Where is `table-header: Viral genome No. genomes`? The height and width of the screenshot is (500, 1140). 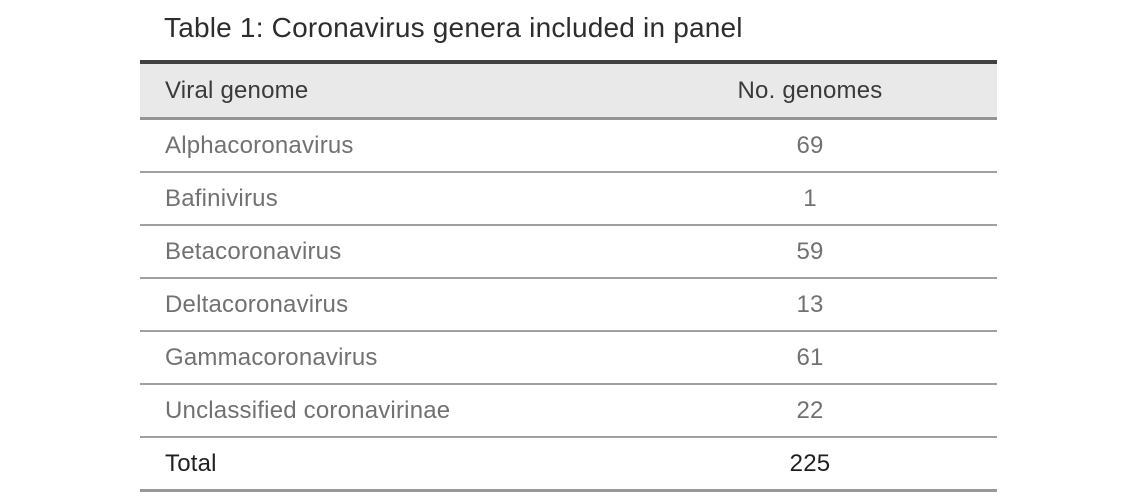 table-header: Viral genome No. genomes is located at coordinates (568, 91).